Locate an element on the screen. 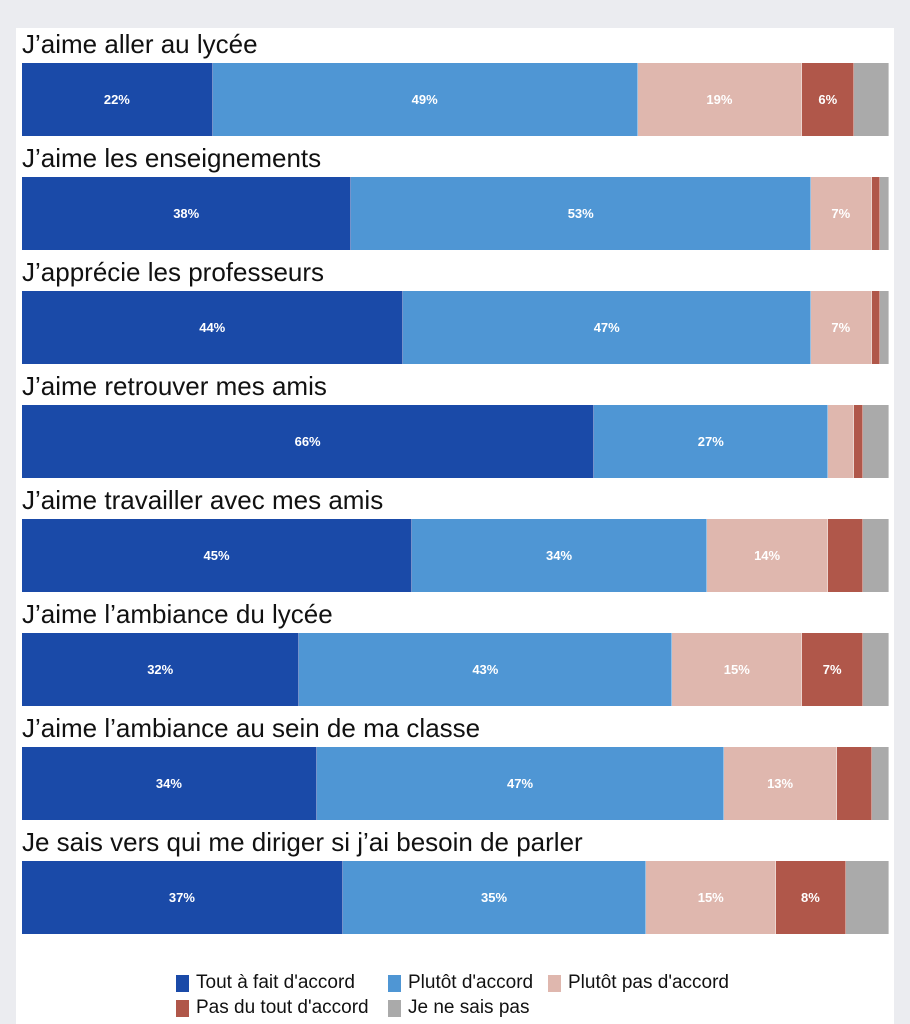 The width and height of the screenshot is (910, 1024). bar-segment: 37% is located at coordinates (182, 897).